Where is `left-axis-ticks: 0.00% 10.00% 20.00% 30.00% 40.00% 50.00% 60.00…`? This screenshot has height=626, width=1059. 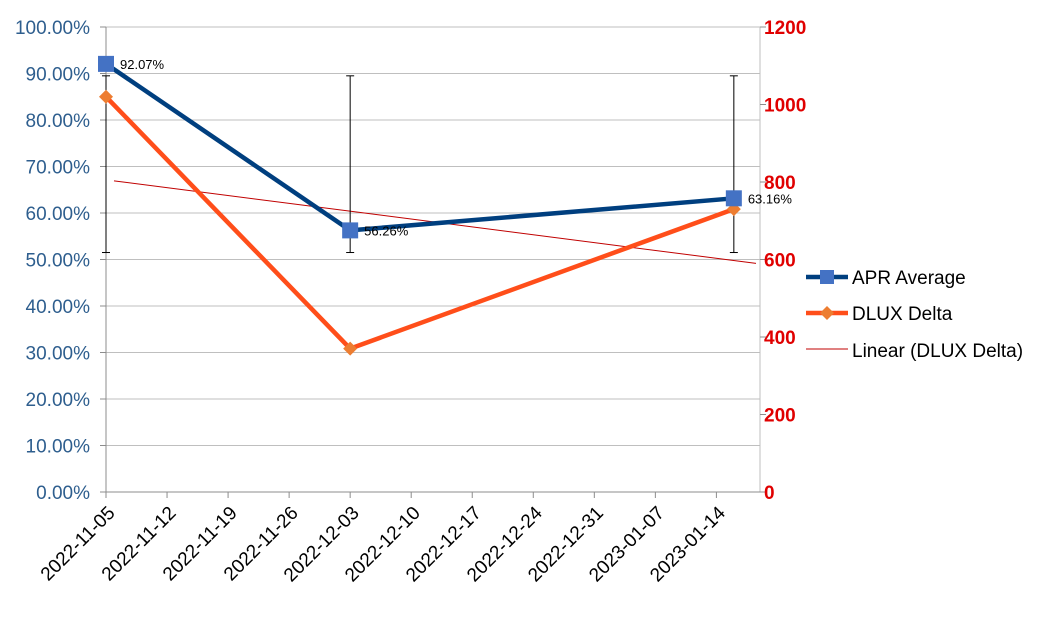
left-axis-ticks: 0.00% 10.00% 20.00% 30.00% 40.00% 50.00% 60.00… is located at coordinates (60, 261).